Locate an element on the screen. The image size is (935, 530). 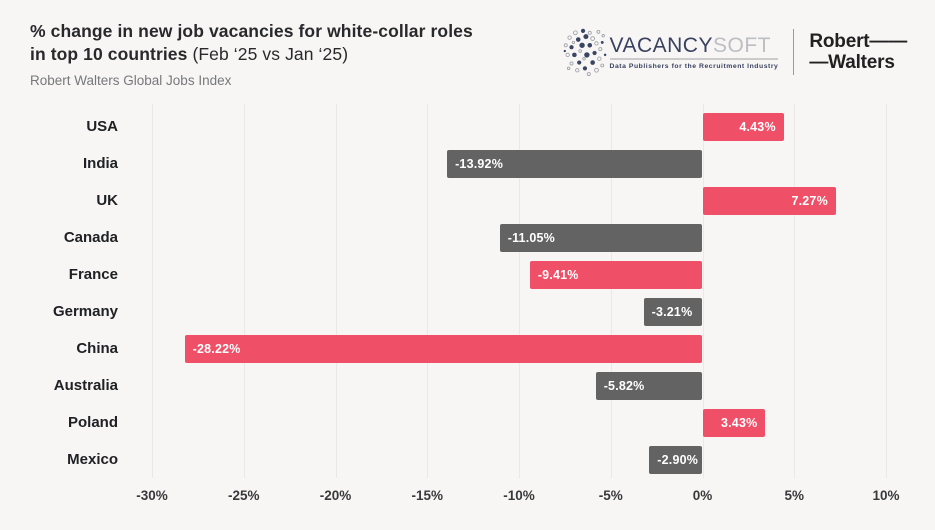
chart-subtitle: Robert Walters Global Jobs Index is located at coordinates (131, 81).